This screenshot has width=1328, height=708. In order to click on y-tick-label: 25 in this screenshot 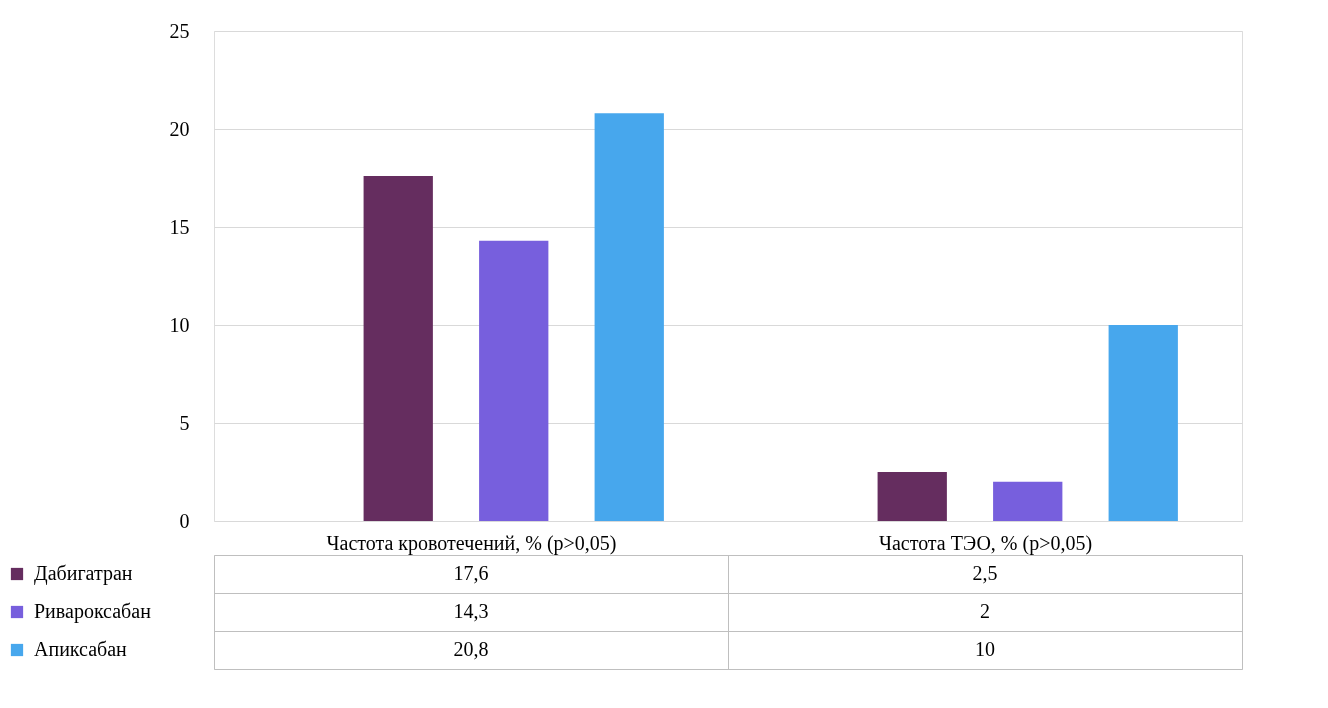, I will do `click(179, 30)`.